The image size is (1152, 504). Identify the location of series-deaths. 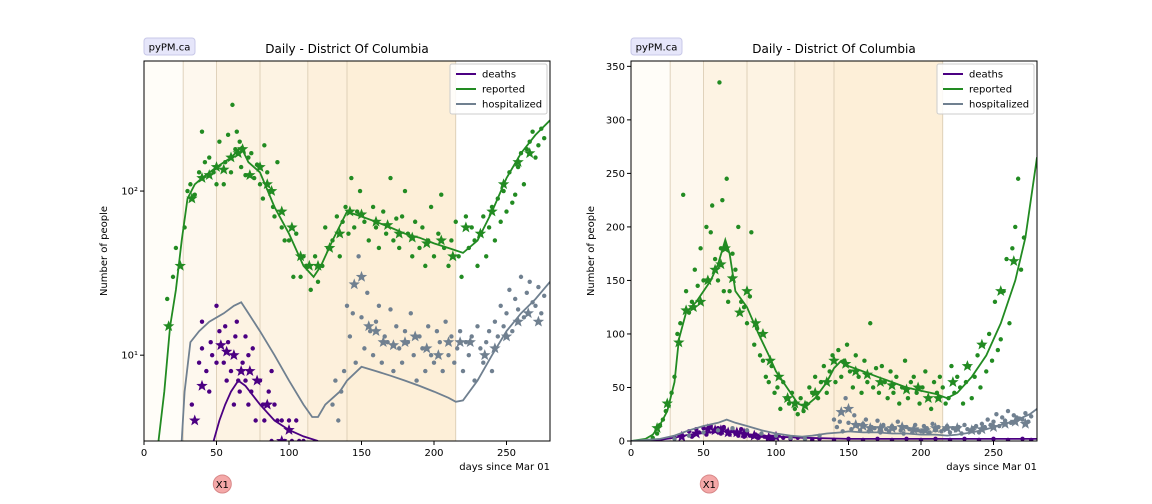
(254, 372).